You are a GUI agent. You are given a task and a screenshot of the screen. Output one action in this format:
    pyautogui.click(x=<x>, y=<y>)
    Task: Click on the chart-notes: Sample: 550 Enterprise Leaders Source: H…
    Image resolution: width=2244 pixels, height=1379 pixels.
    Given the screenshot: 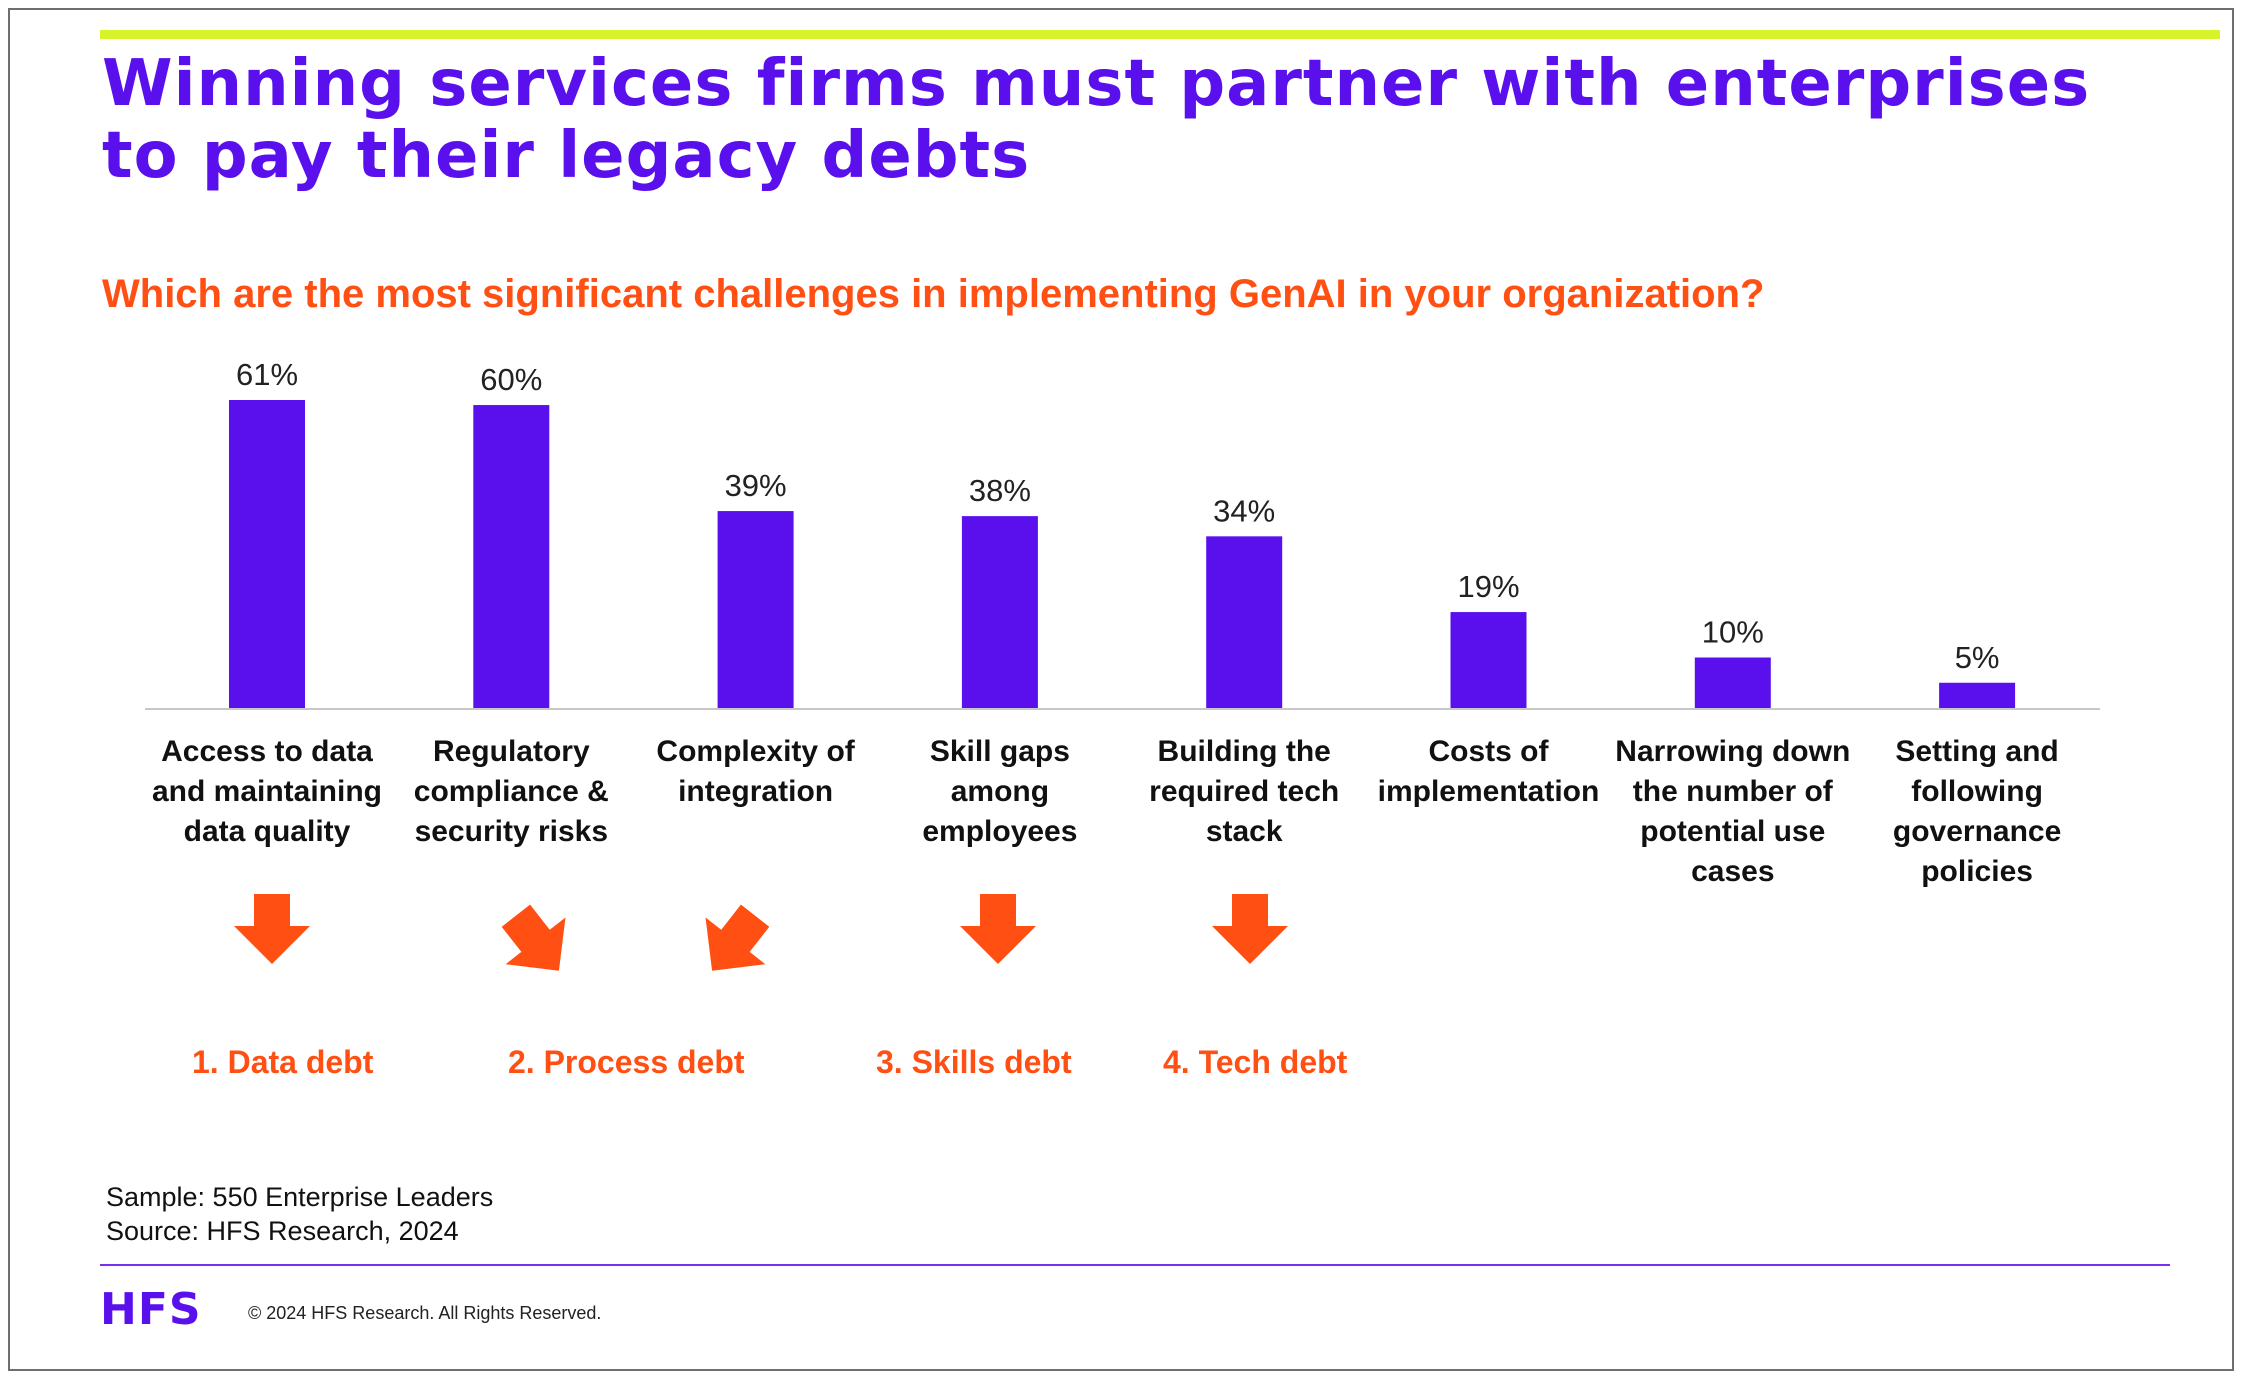 What is the action you would take?
    pyautogui.click(x=299, y=1214)
    